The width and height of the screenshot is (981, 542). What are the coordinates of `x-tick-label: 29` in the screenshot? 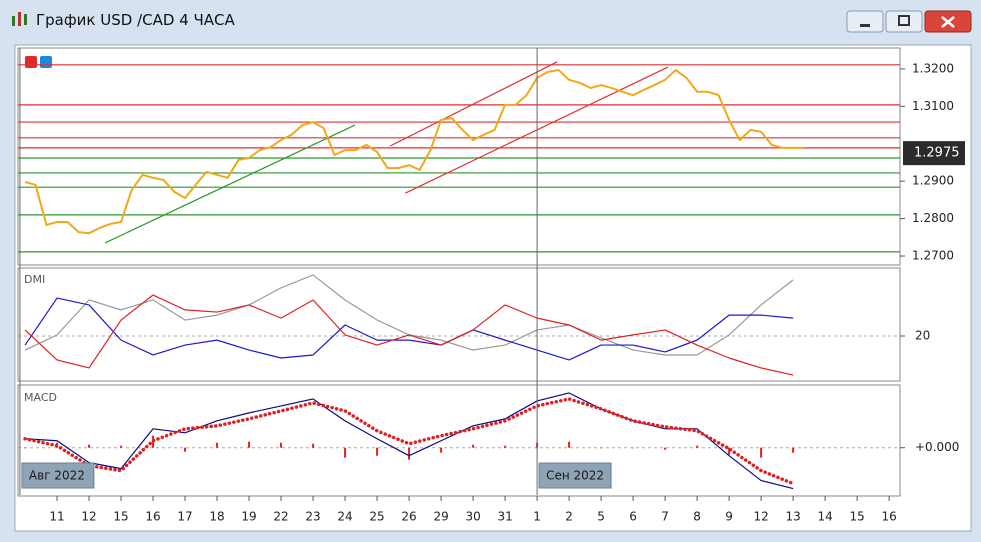 It's located at (440, 517).